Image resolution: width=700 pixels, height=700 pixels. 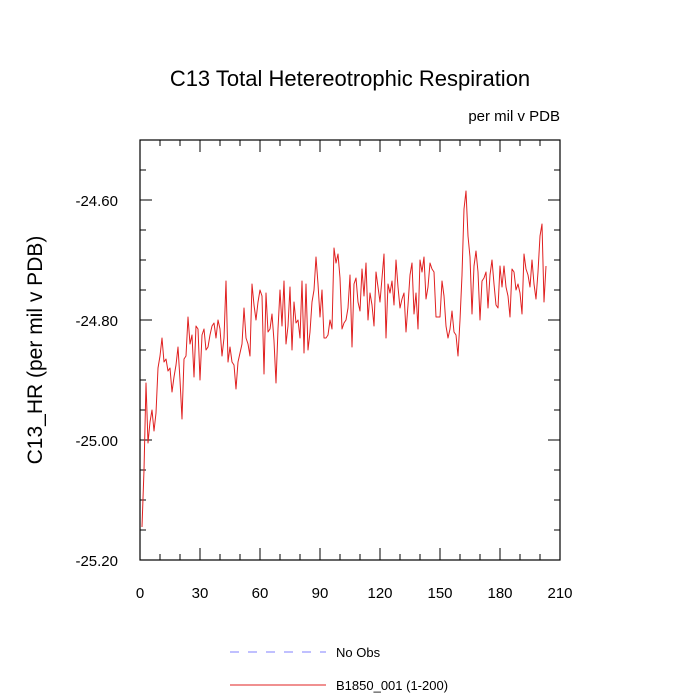 What do you see at coordinates (140, 593) in the screenshot?
I see `x-tick-label: 0` at bounding box center [140, 593].